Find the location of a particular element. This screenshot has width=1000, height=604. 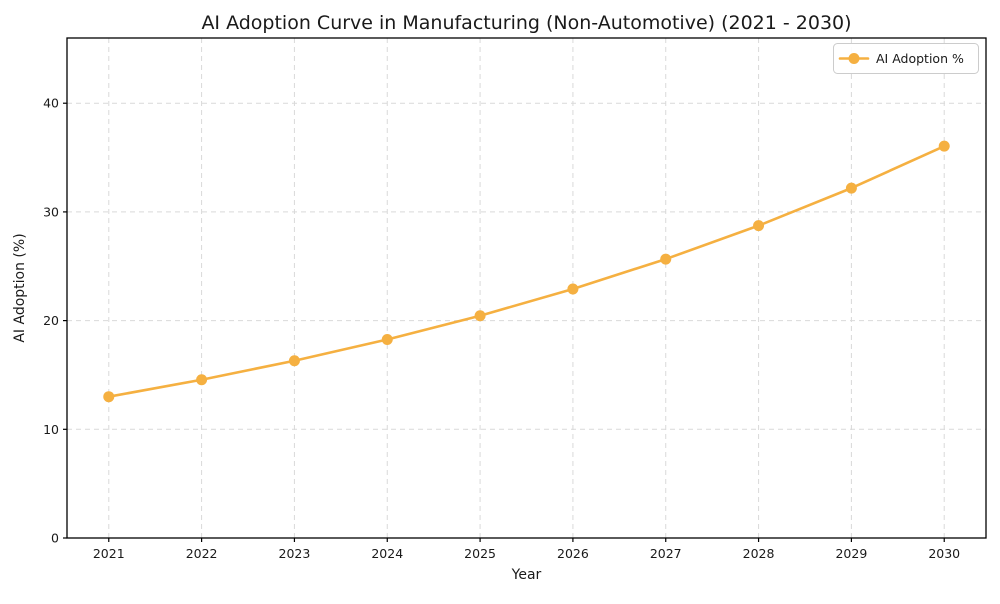

y-tick-label-40: 40 is located at coordinates (51, 103).